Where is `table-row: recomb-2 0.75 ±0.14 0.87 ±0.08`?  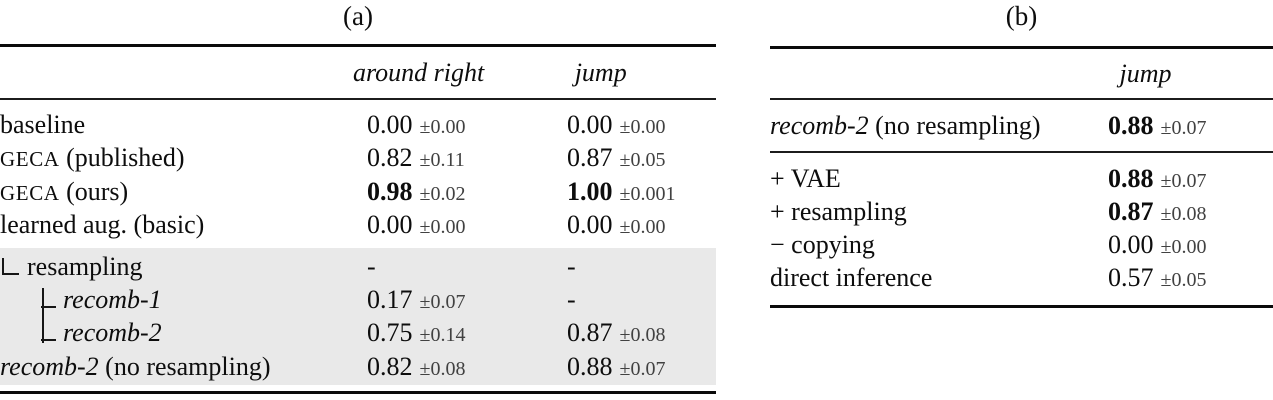 table-row: recomb-2 0.75 ±0.14 0.87 ±0.08 is located at coordinates (358, 332).